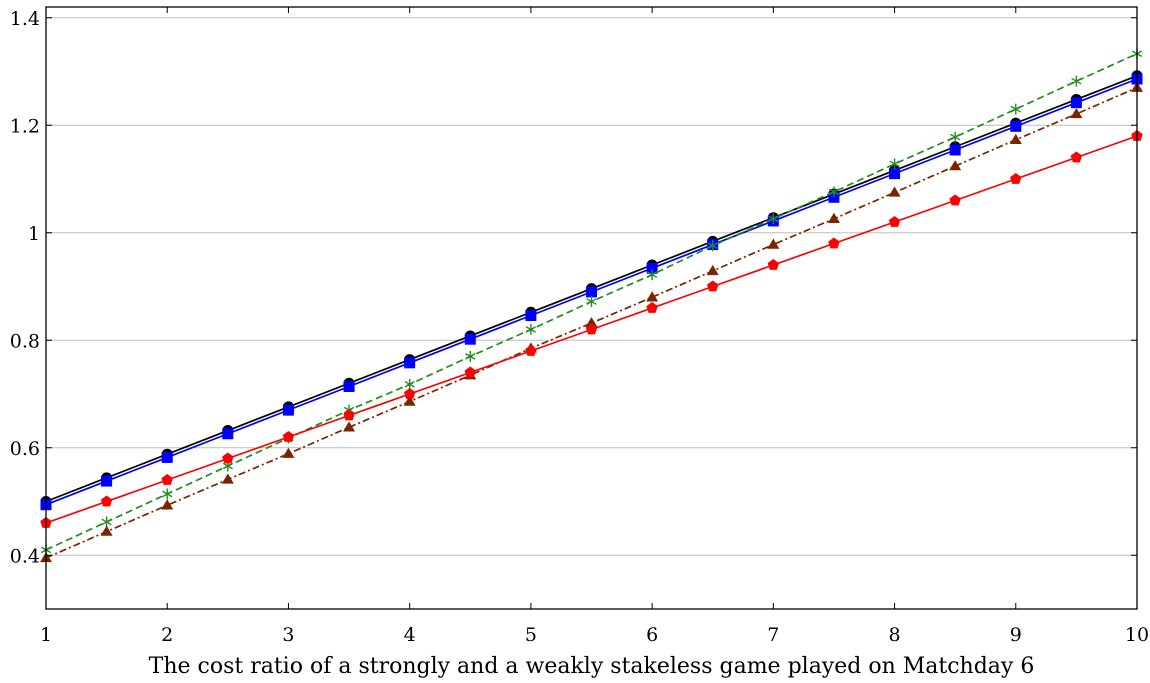 This screenshot has height=683, width=1150. Describe the element at coordinates (34, 234) in the screenshot. I see `y-tick-label: 1` at that location.